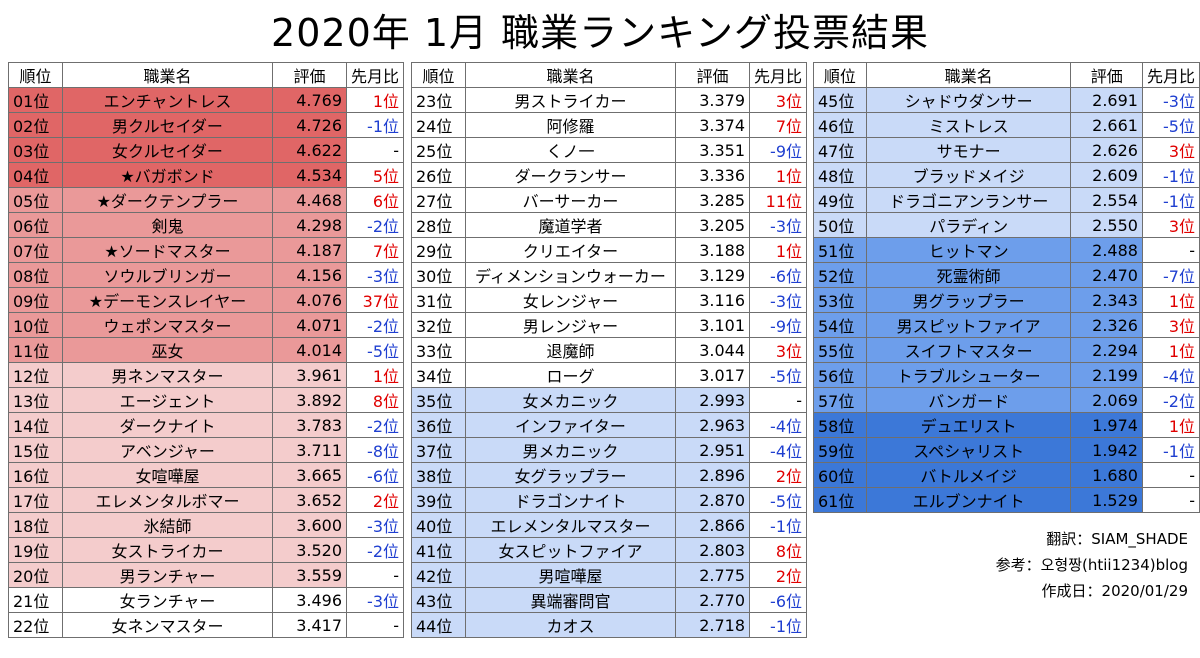  What do you see at coordinates (609, 175) in the screenshot?
I see `table-row: 26位 ダークランサー 3.336 1位` at bounding box center [609, 175].